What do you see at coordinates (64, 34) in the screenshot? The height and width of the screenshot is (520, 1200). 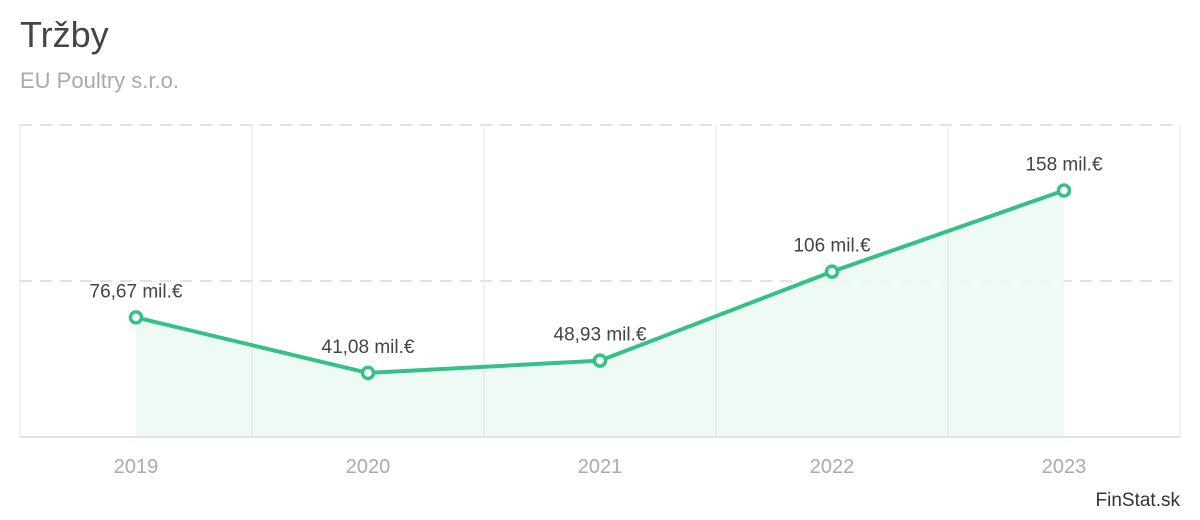 I see `chart-title: Tržby` at bounding box center [64, 34].